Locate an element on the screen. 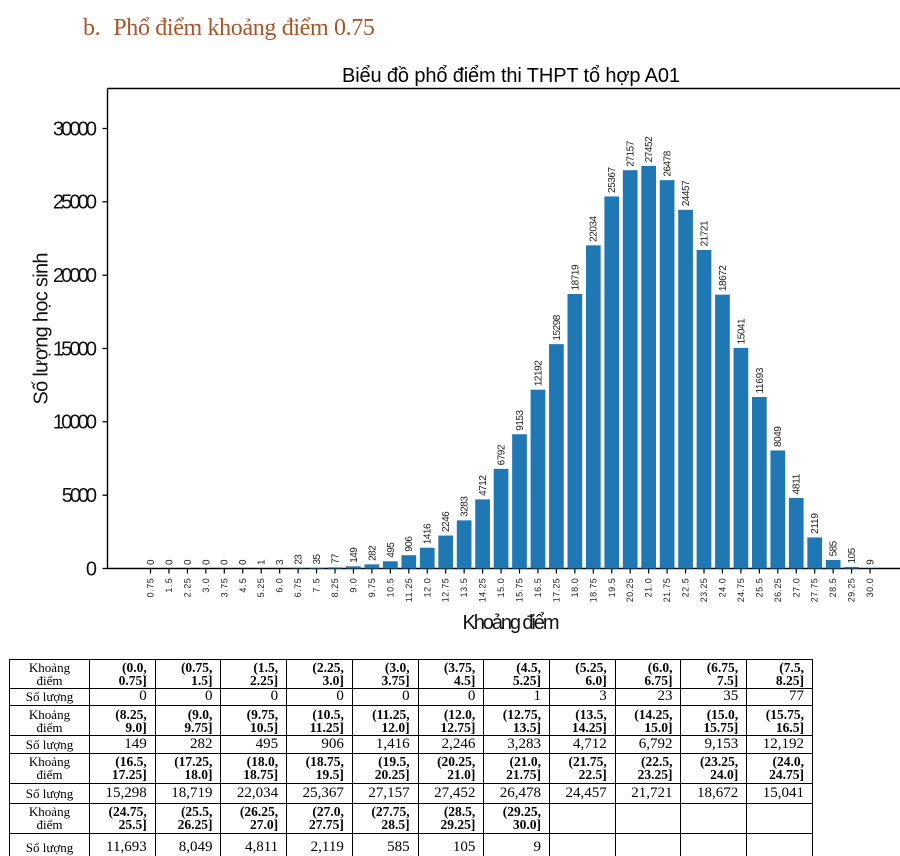 The width and height of the screenshot is (900, 856). svg-text: 35 is located at coordinates (317, 559).